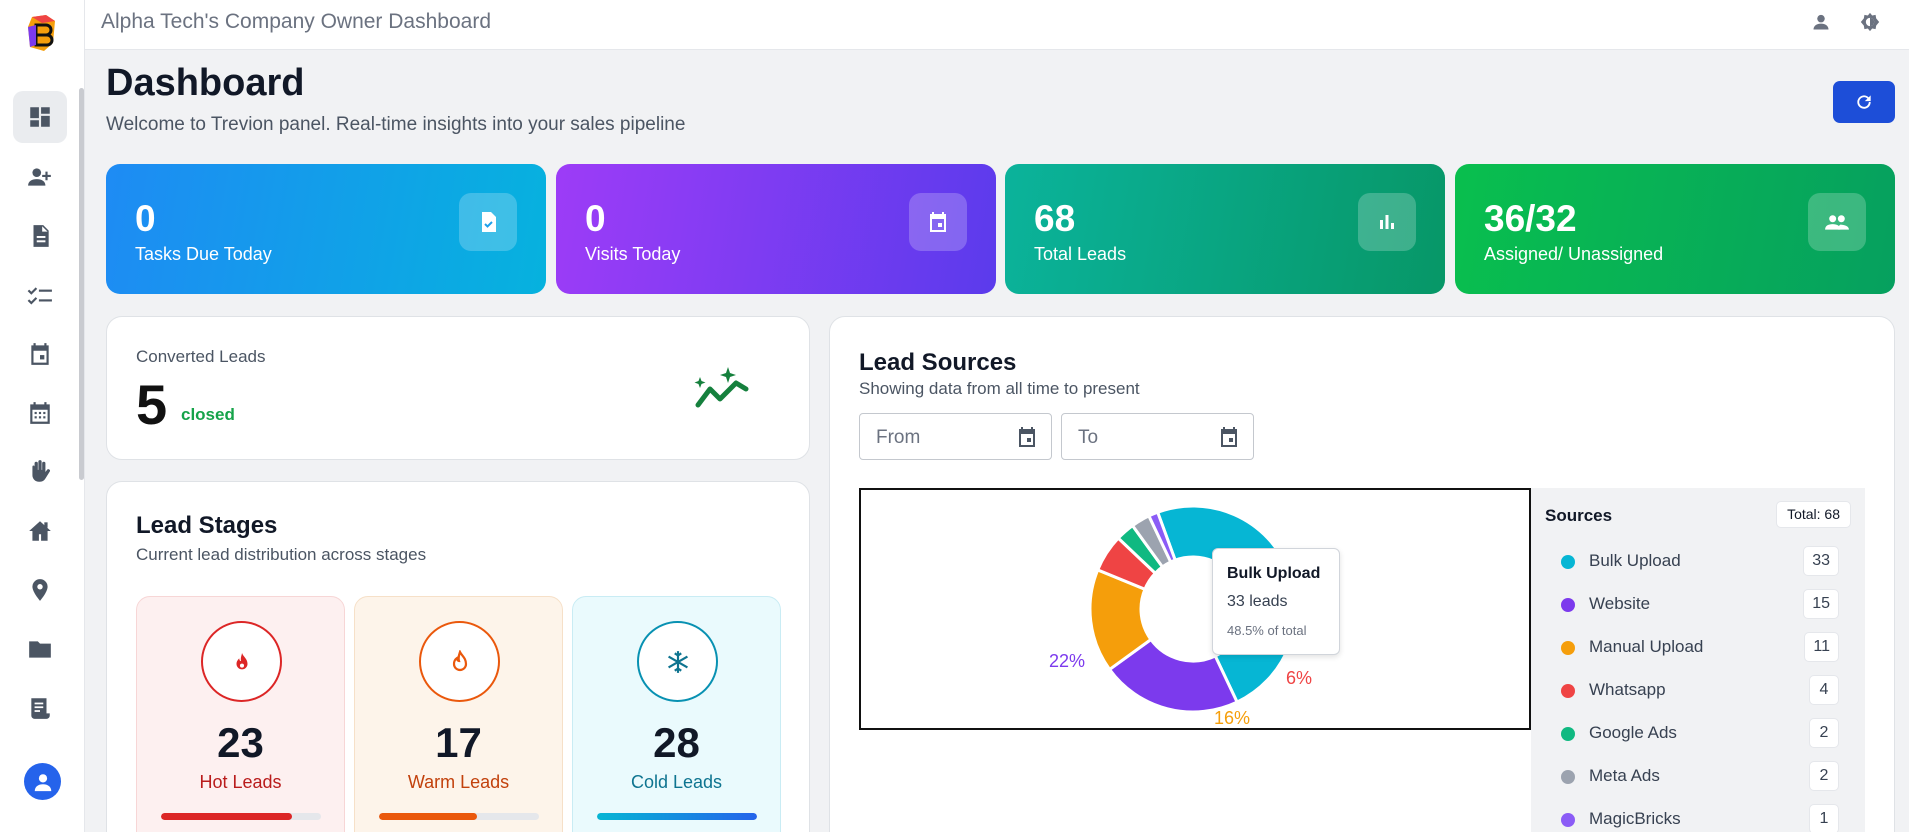 This screenshot has width=1909, height=832. I want to click on sidebar-item-events, so click(40, 354).